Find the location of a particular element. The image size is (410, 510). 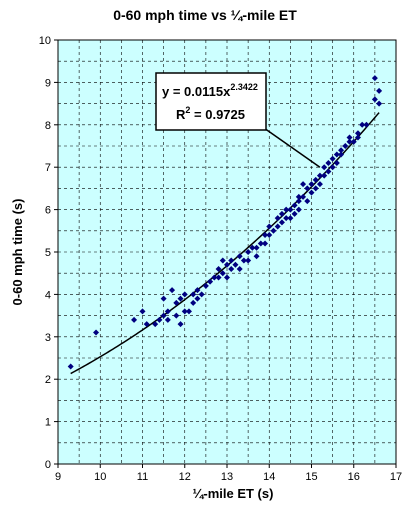

chart-title-text: 0-60 mph time vs ¼-mile ET is located at coordinates (205, 15).